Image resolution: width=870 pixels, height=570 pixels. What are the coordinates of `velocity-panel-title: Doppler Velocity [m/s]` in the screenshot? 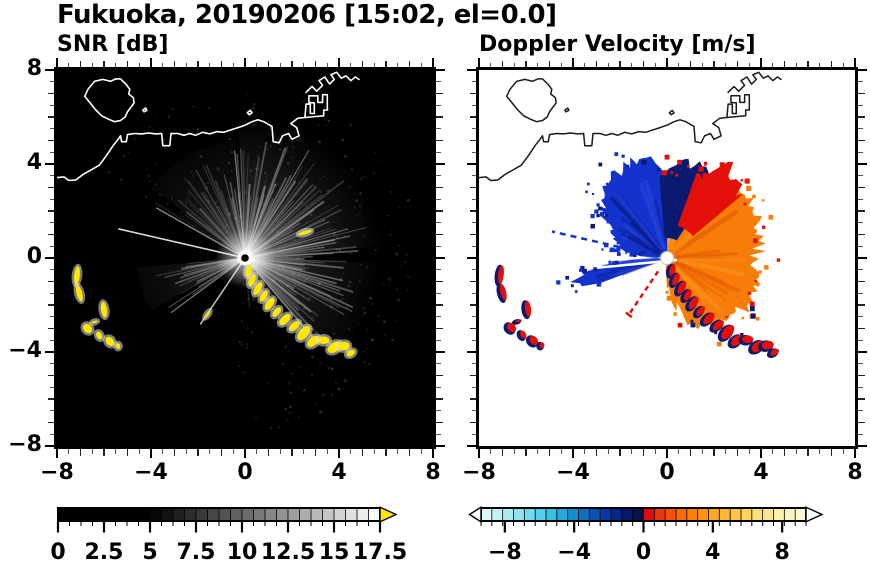 It's located at (617, 44).